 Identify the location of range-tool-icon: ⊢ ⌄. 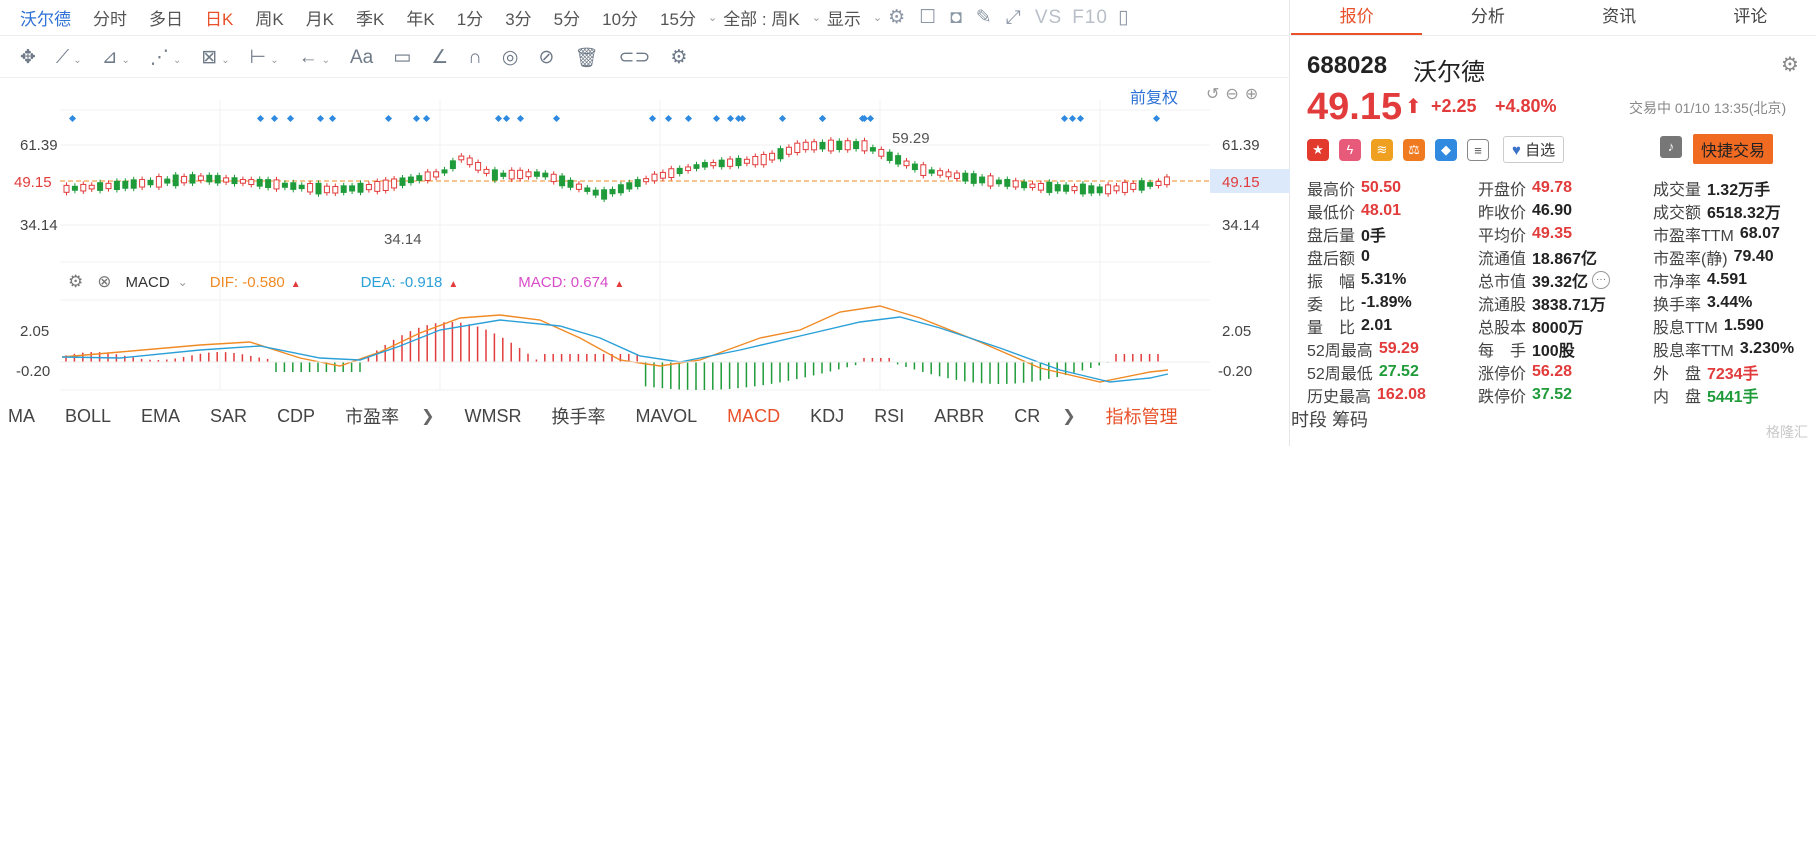
(264, 57).